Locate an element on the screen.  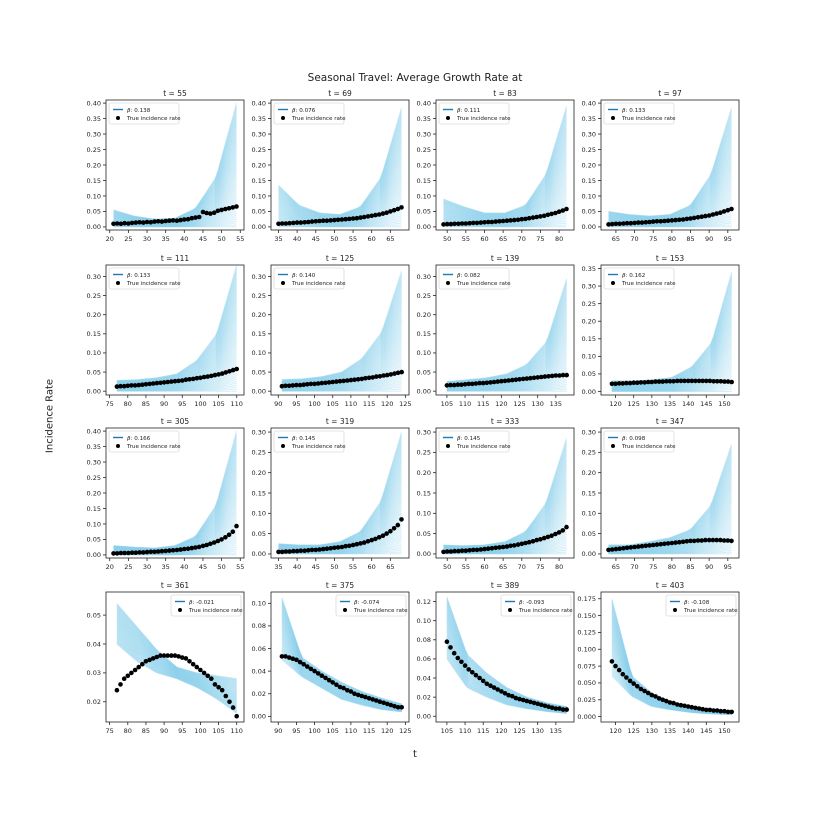
legend-beta-label: β: 0.133 is located at coordinates (634, 111).